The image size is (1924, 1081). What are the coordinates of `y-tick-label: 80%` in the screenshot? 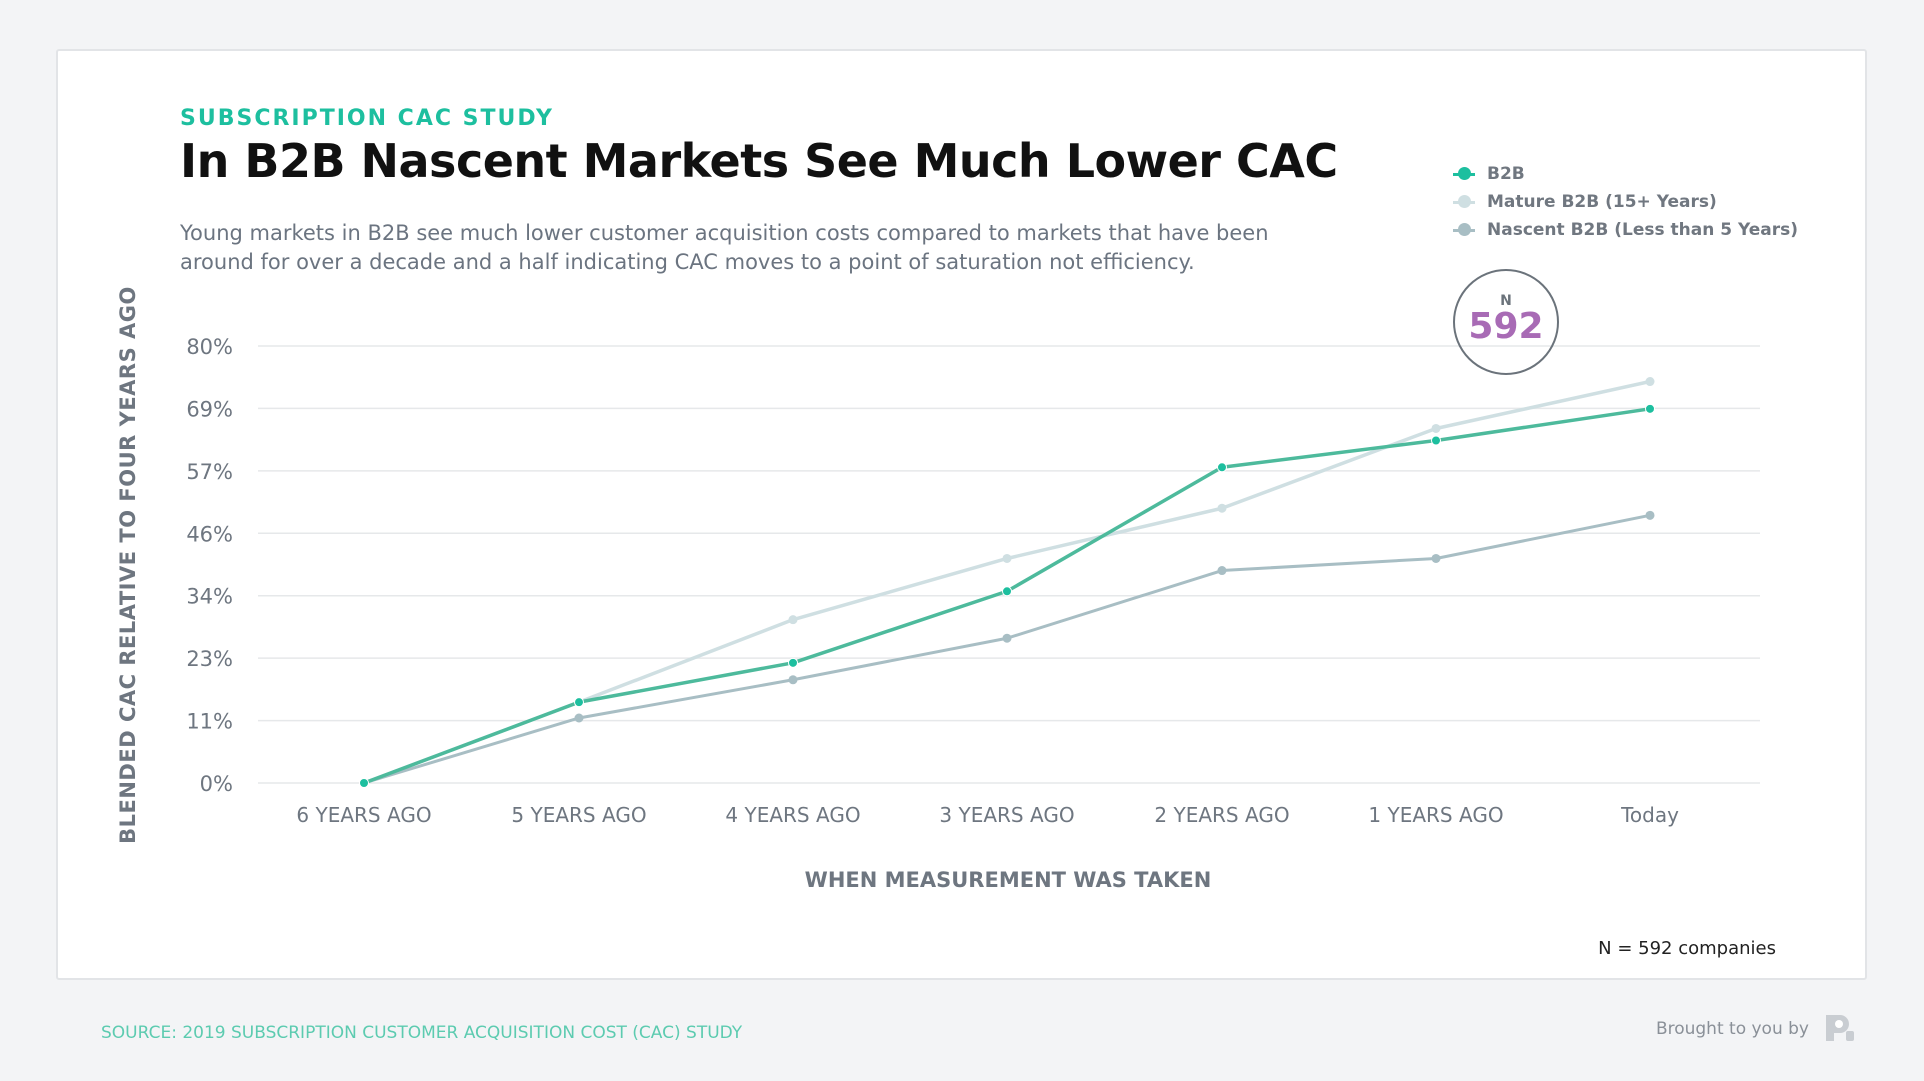 It's located at (209, 347).